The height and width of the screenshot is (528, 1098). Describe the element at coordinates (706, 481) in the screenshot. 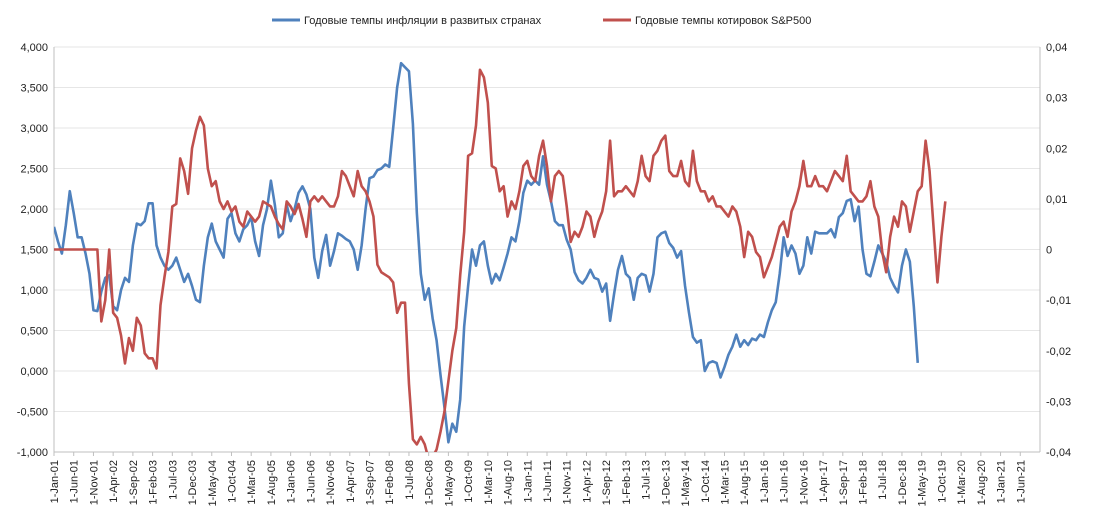

I see `x-tick-label: 1-Oct-14` at that location.